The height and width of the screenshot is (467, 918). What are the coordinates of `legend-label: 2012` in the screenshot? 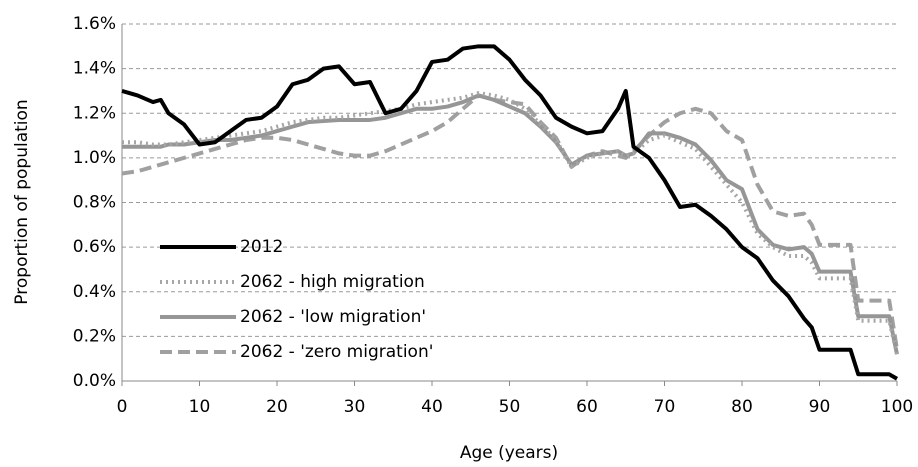 It's located at (261, 247).